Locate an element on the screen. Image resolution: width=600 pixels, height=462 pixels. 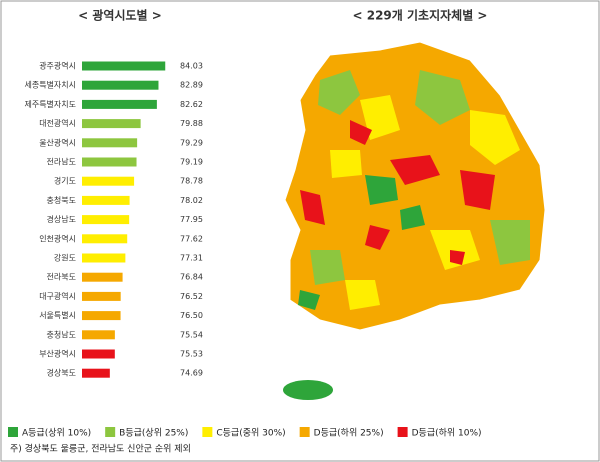
category-label: 충청남도 is located at coordinates (61, 334).